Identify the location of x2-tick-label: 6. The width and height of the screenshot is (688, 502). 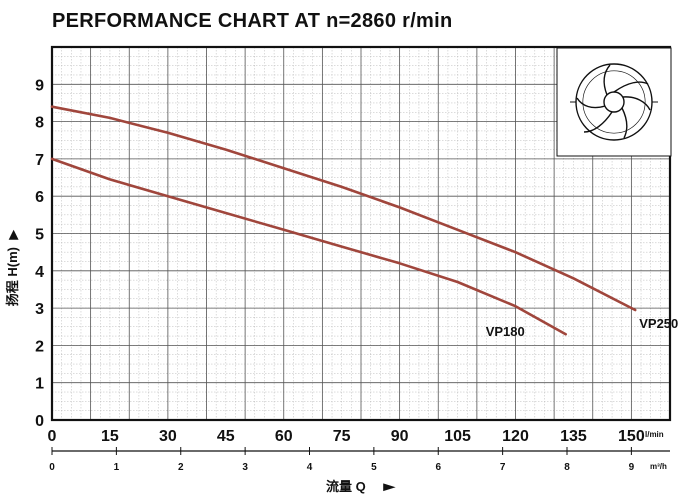
(438, 467).